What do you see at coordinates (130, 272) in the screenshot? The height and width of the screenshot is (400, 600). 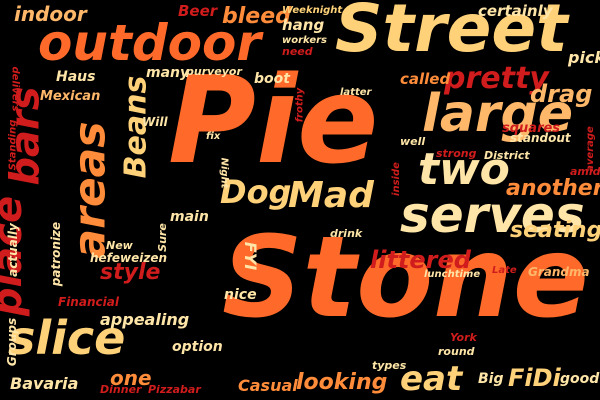 I see `word-style: style` at bounding box center [130, 272].